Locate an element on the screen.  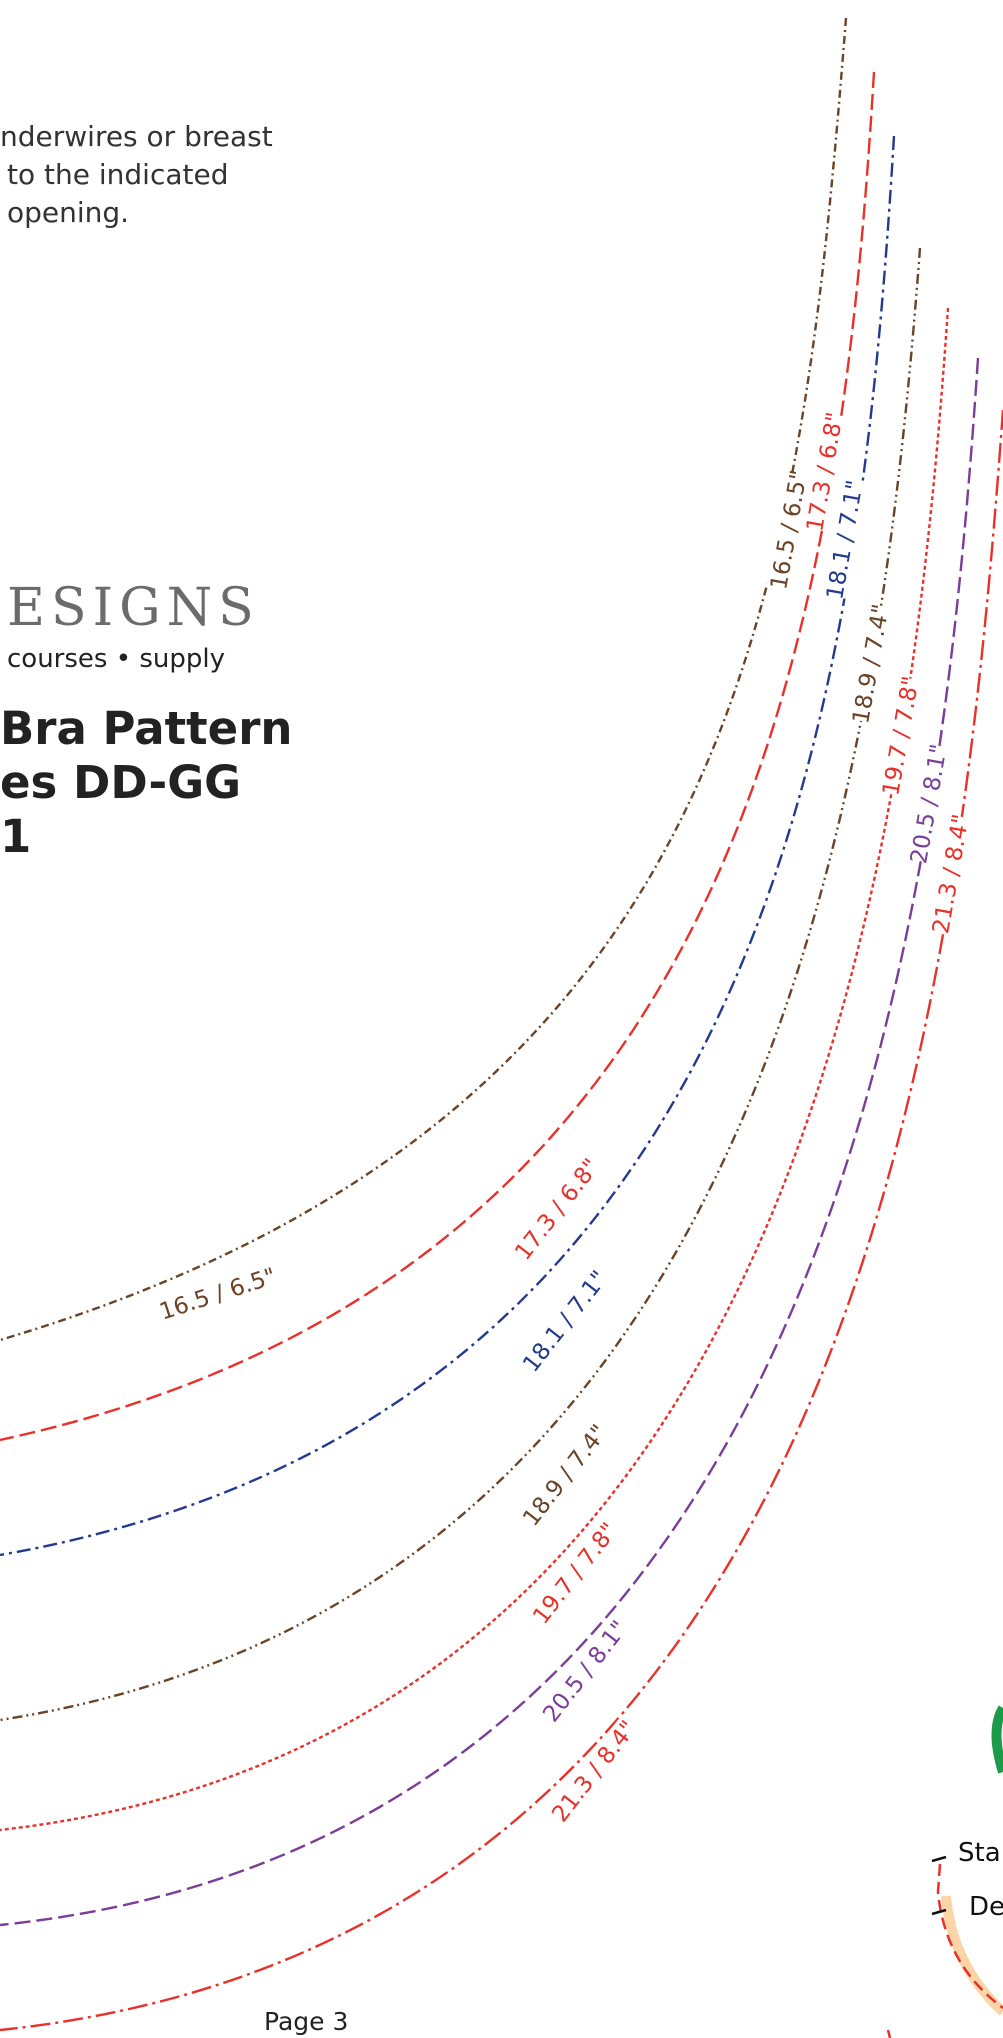
pattern-title: Bra Pattern es DD-GG 1 is located at coordinates (146, 783).